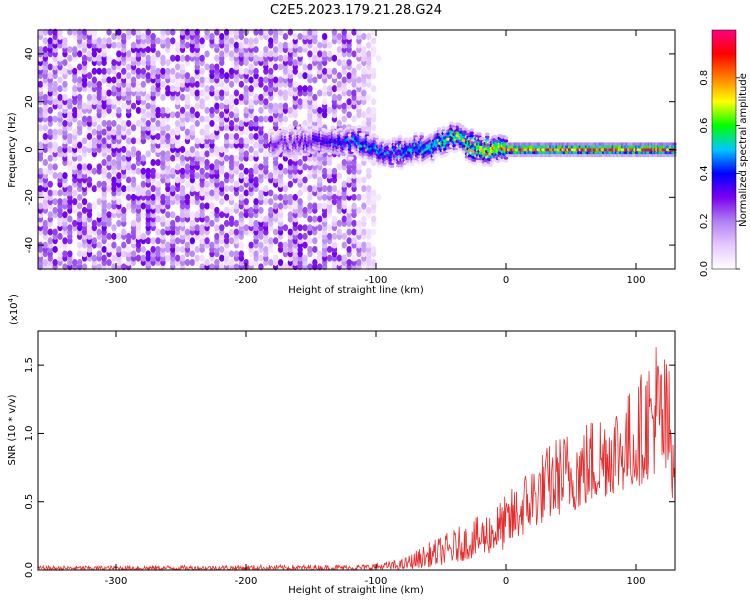 This screenshot has width=750, height=600. What do you see at coordinates (13, 309) in the screenshot?
I see `snr-y-scale: (x104)` at bounding box center [13, 309].